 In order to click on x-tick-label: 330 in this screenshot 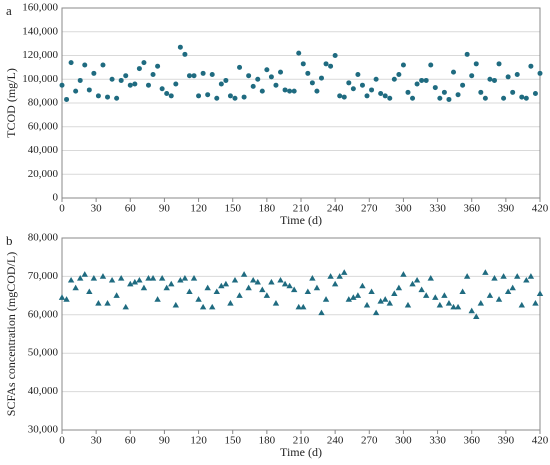, I will do `click(437, 441)`.